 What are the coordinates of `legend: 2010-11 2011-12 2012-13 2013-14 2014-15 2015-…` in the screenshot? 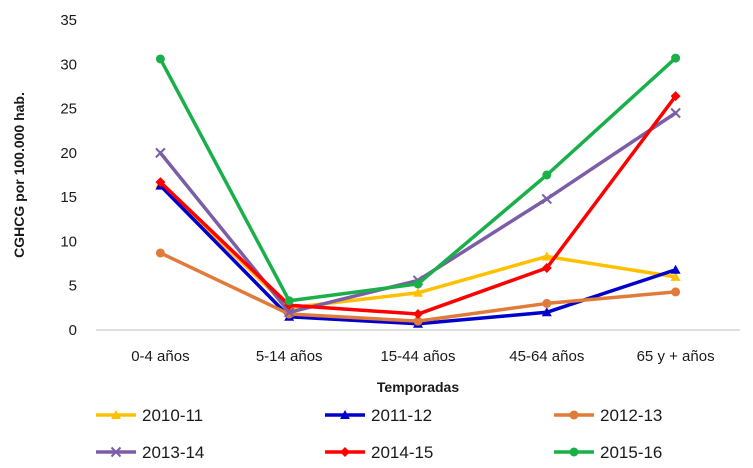 It's located at (379, 434).